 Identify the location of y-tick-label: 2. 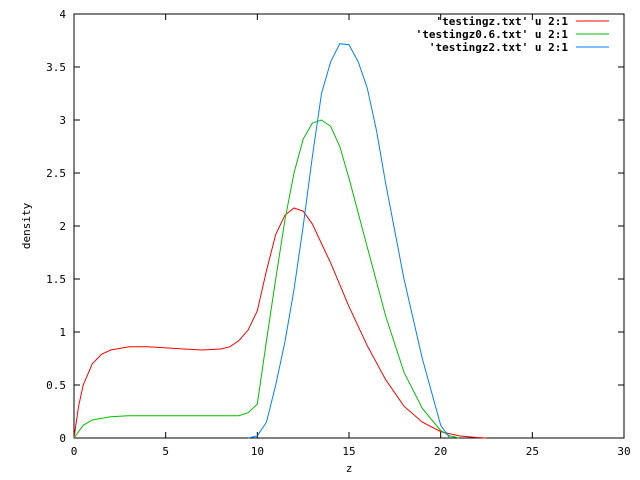
(62, 226).